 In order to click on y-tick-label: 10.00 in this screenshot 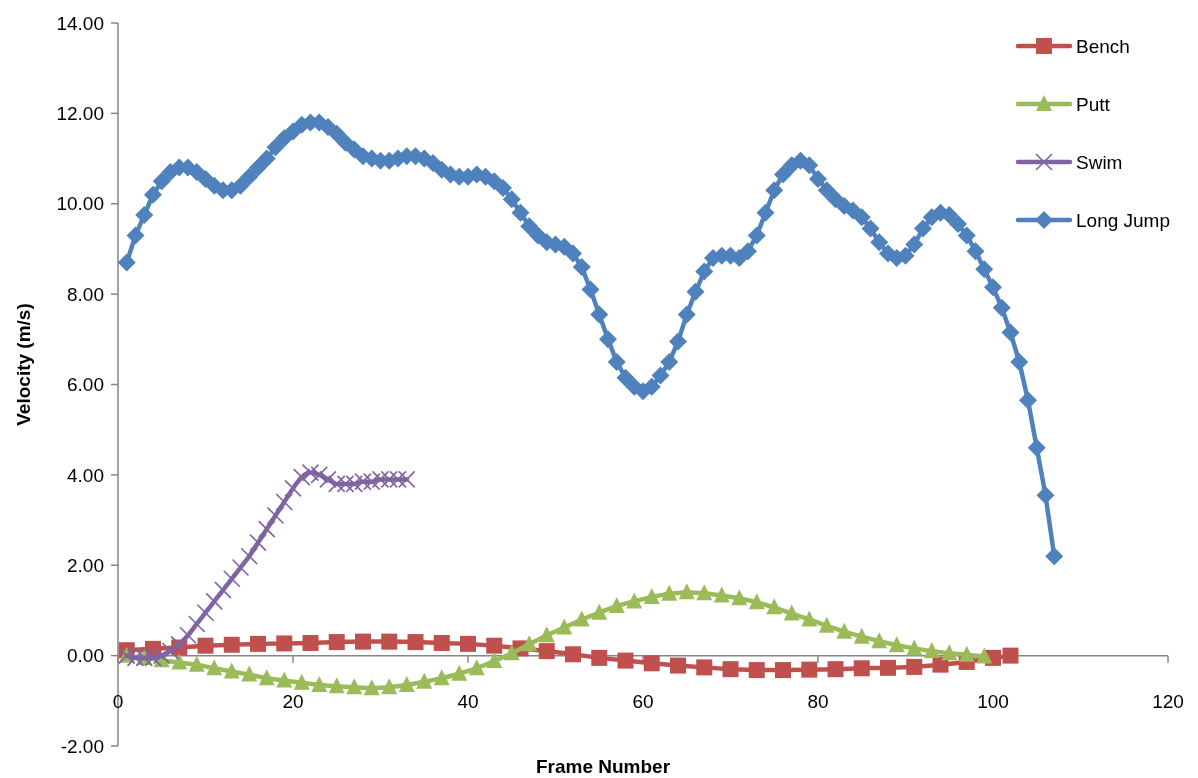, I will do `click(80, 204)`.